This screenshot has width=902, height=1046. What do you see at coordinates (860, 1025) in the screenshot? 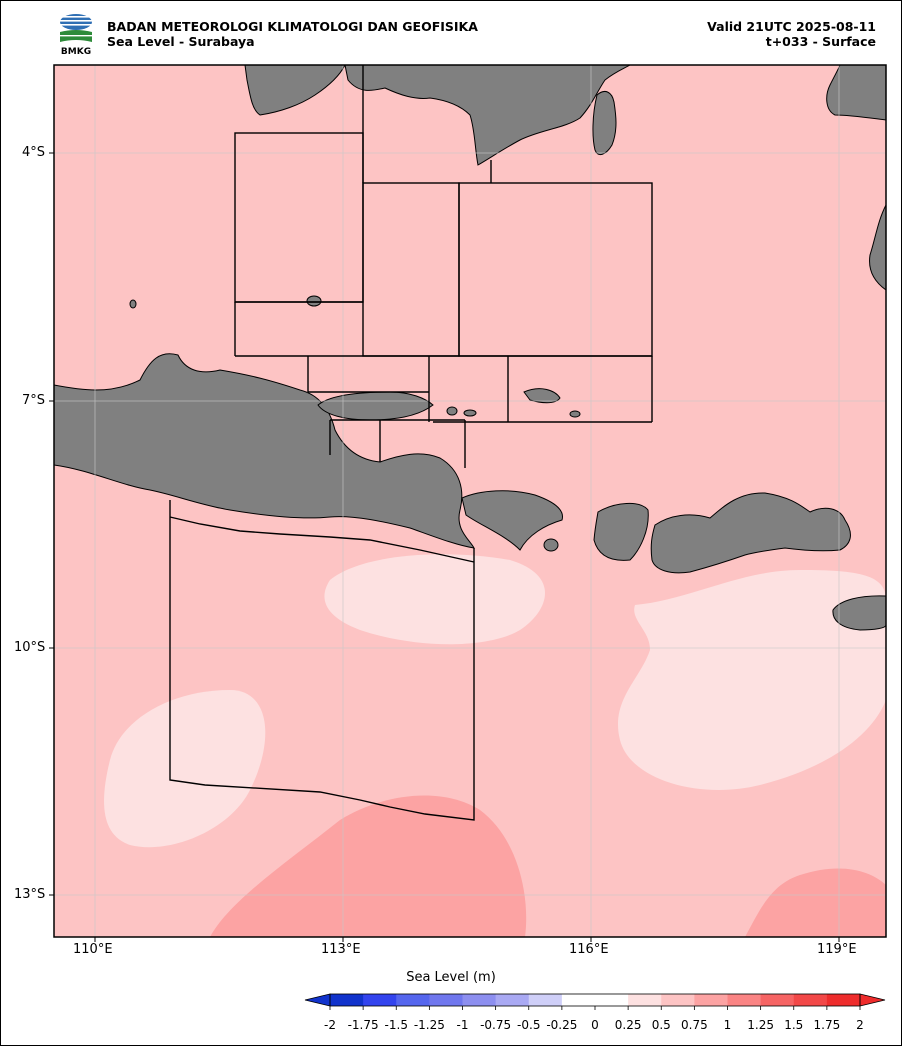
I see `colorbar-tick-label: 2` at bounding box center [860, 1025].